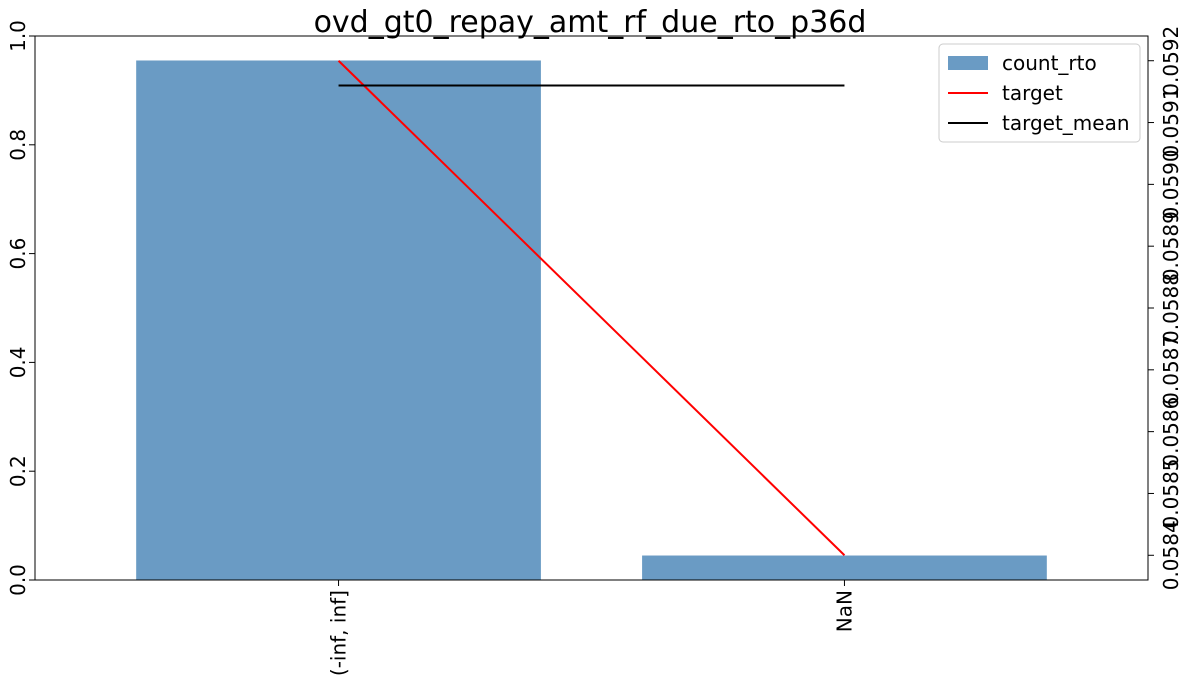 Image resolution: width=1182 pixels, height=681 pixels. I want to click on legend-swatch-count_rto, so click(968, 63).